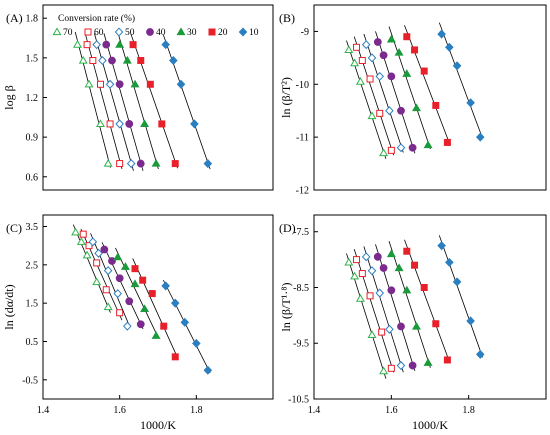  I want to click on legend-label: 20, so click(223, 33).